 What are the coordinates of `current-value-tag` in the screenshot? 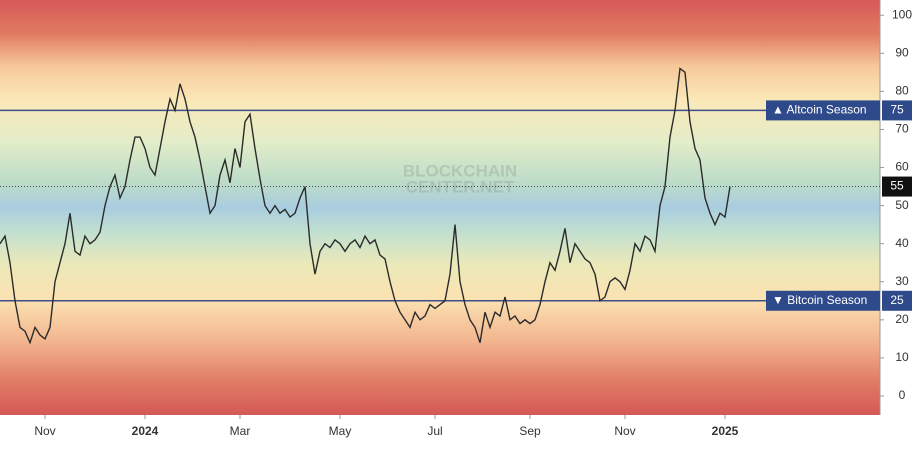 It's located at (897, 186).